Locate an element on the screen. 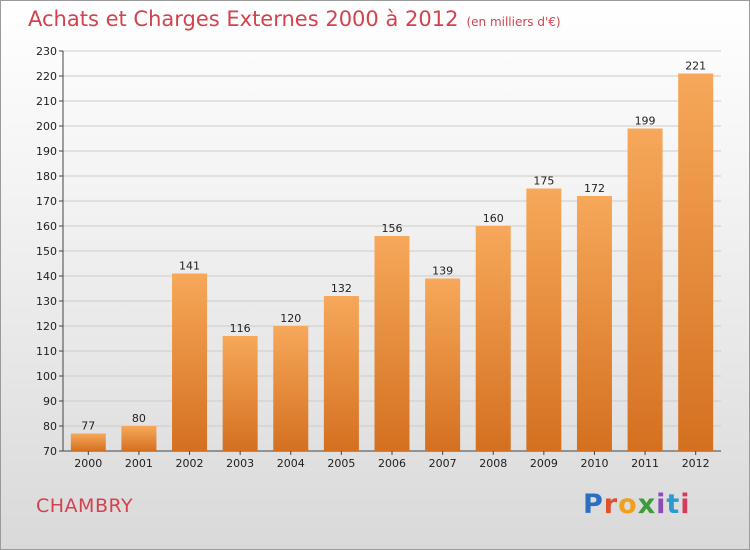 The width and height of the screenshot is (750, 550). proxiti-logo: Proxiti is located at coordinates (637, 504).